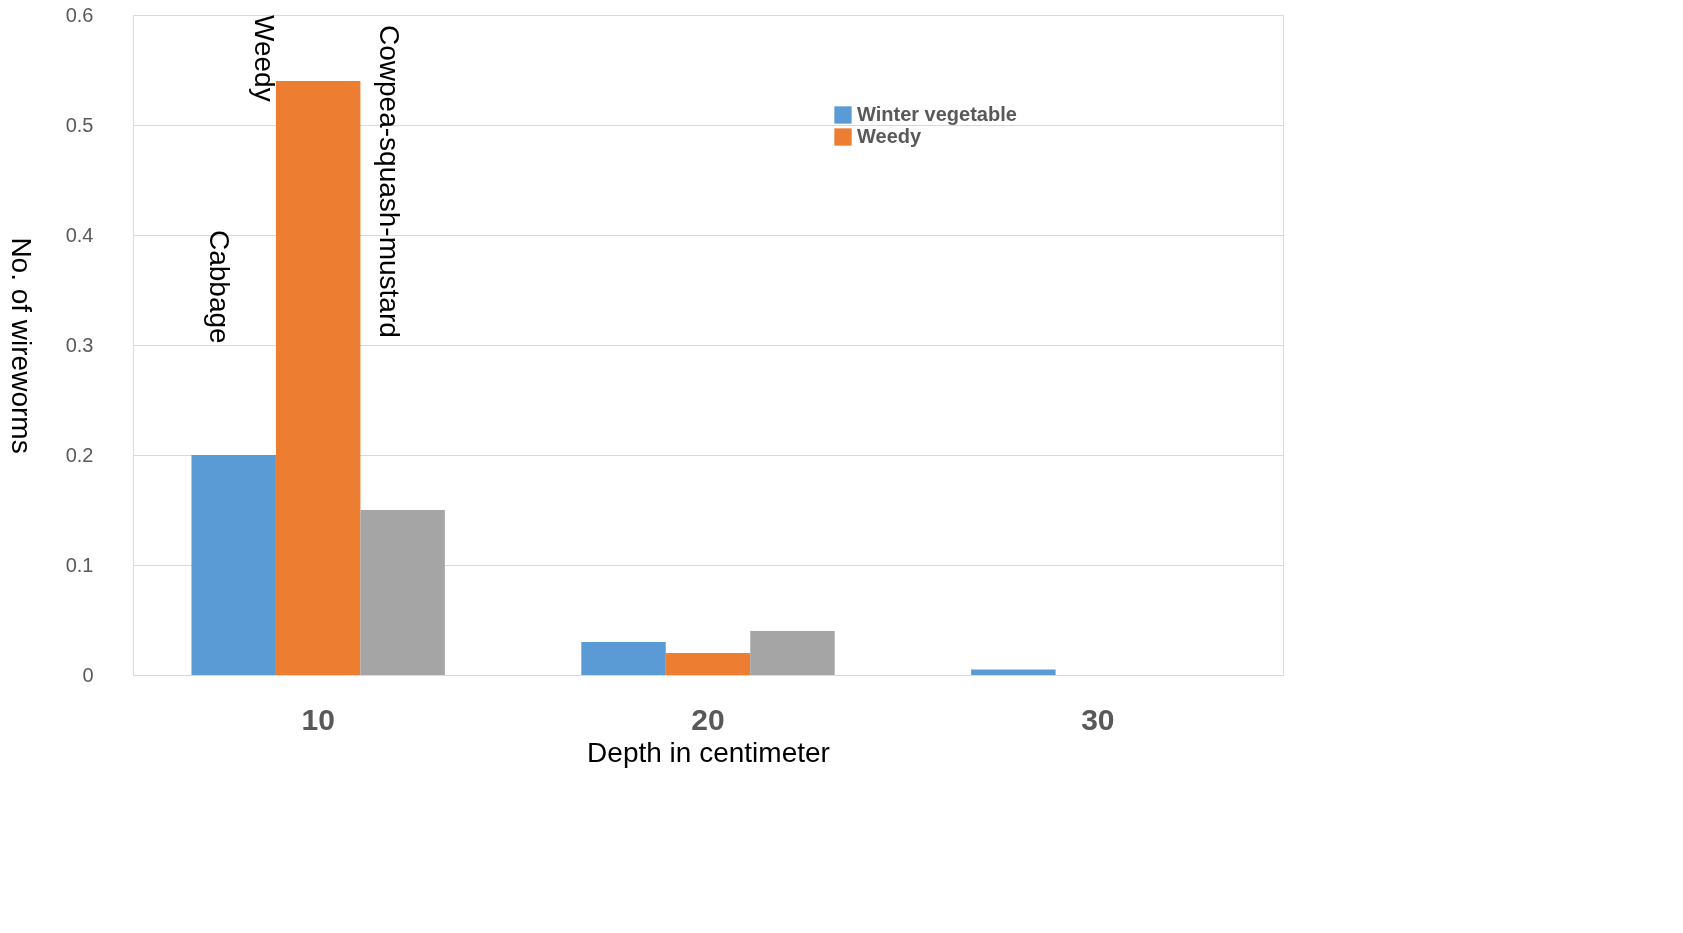 The width and height of the screenshot is (1683, 933). What do you see at coordinates (889, 136) in the screenshot?
I see `legend-label: Weedy` at bounding box center [889, 136].